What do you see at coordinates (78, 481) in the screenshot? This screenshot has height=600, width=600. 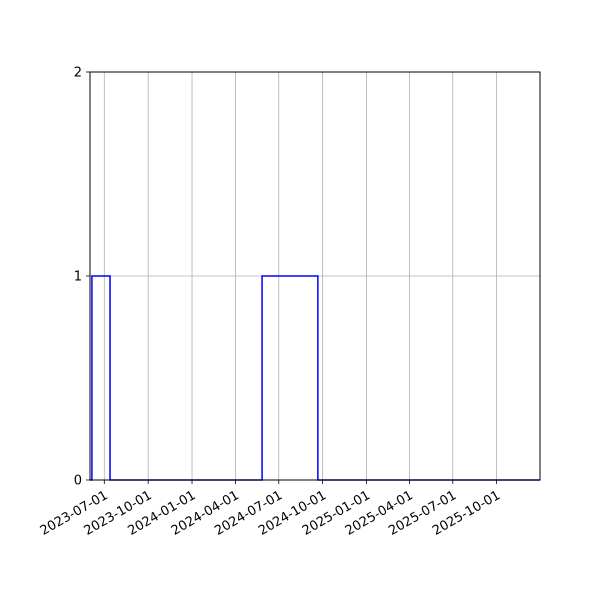 I see `y-tick-label: 0` at bounding box center [78, 481].